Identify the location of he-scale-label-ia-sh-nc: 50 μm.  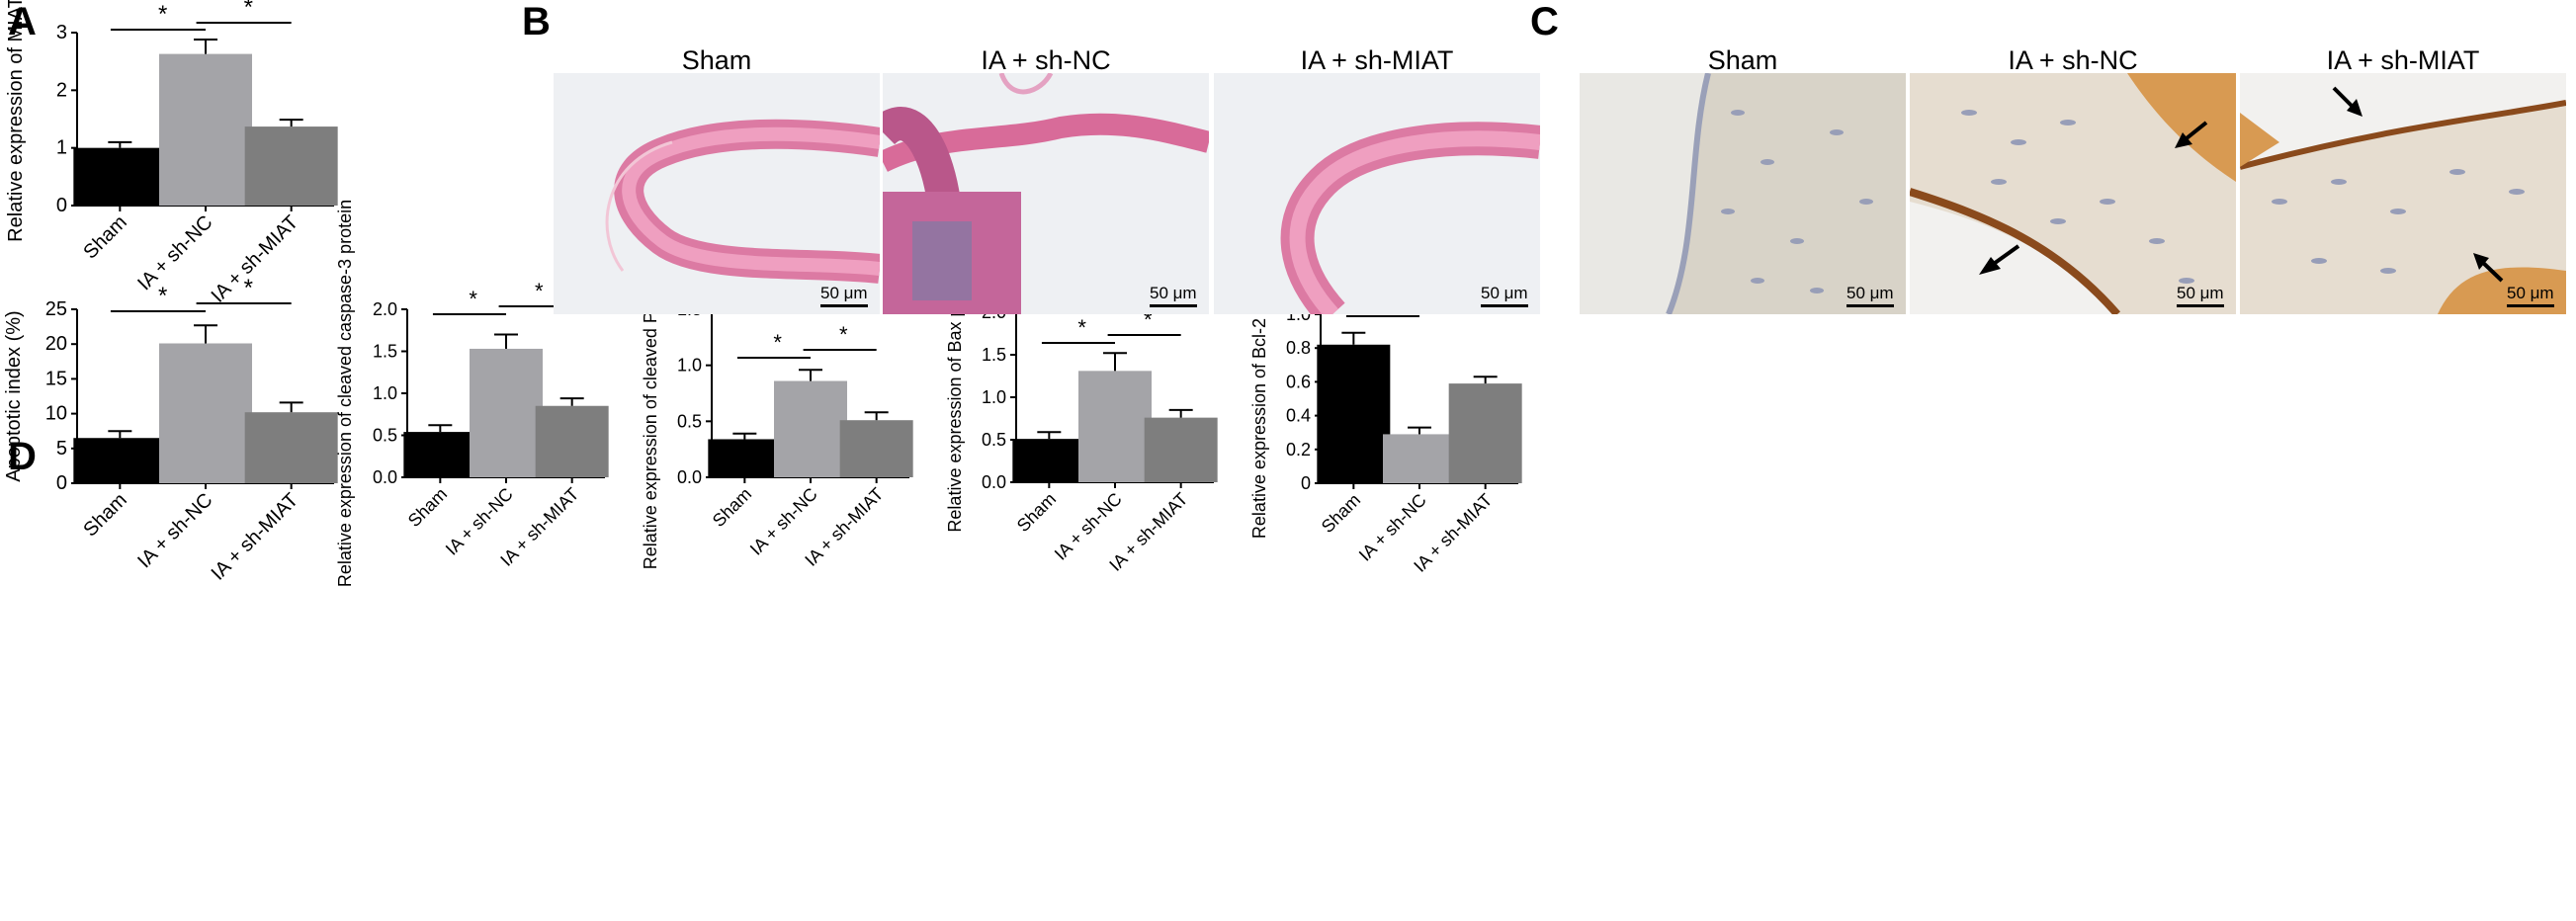
(1173, 293).